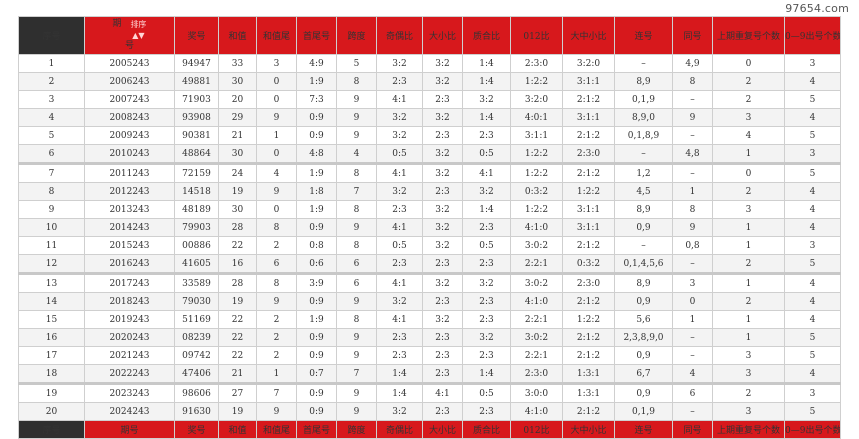  I want to click on col-header-period: 期 排序 ▲▼ 号, so click(129, 35).